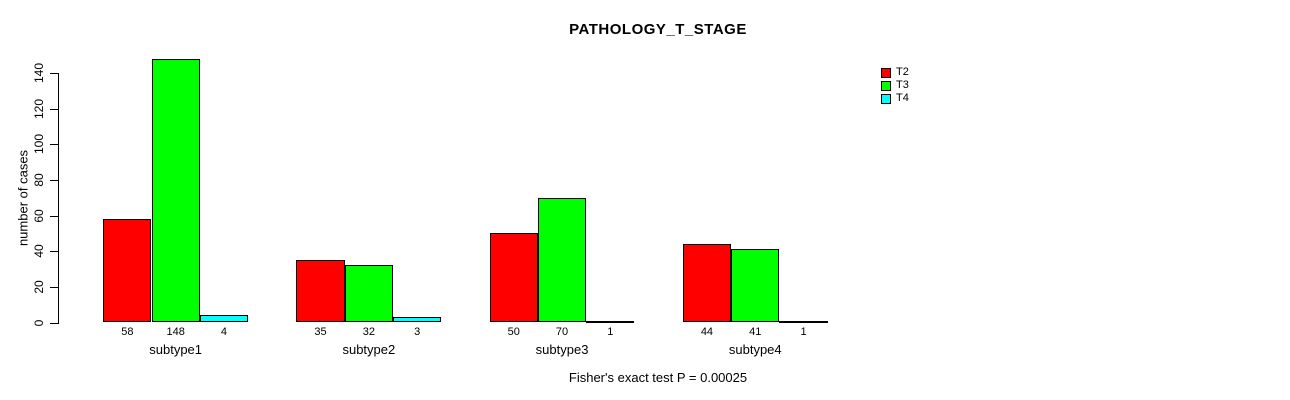  Describe the element at coordinates (23, 198) in the screenshot. I see `y-axis-label: number of cases` at that location.